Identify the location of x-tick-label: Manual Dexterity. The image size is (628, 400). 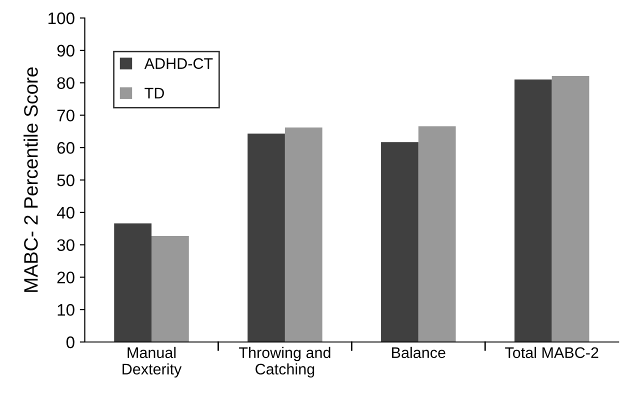
(152, 362).